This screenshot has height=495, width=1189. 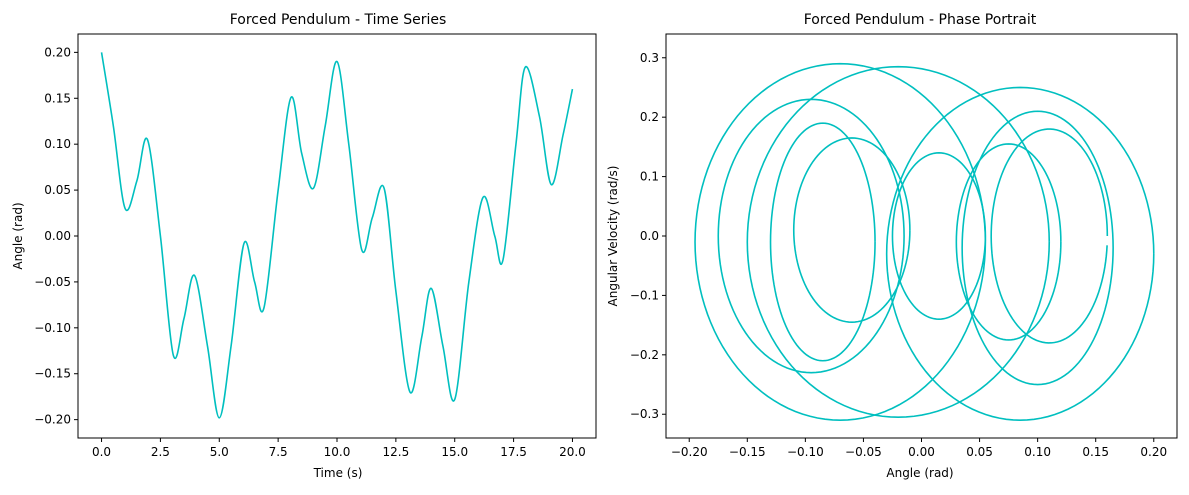 I want to click on phase-portrait-x-tick-label: 0.20, so click(x=1153, y=452).